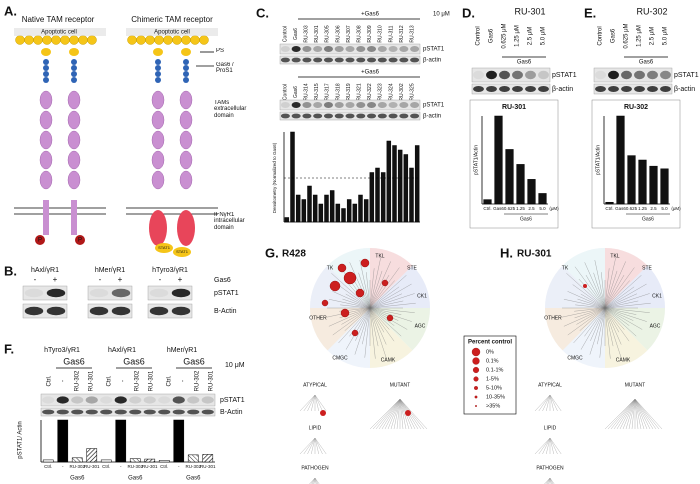 The image size is (700, 484). What do you see at coordinates (490, 375) in the screenshot?
I see `legend-box` at bounding box center [490, 375].